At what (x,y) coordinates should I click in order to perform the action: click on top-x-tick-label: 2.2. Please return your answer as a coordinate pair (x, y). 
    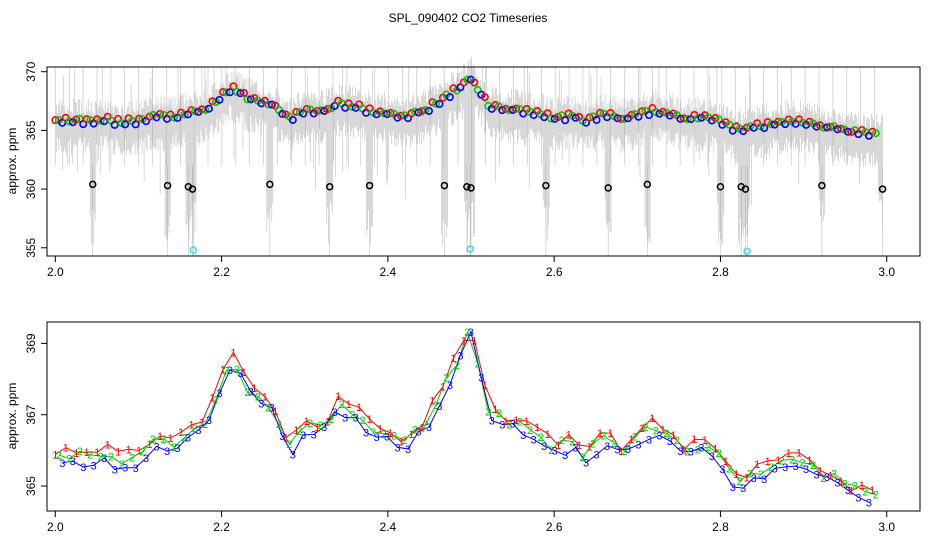
    Looking at the image, I should click on (221, 272).